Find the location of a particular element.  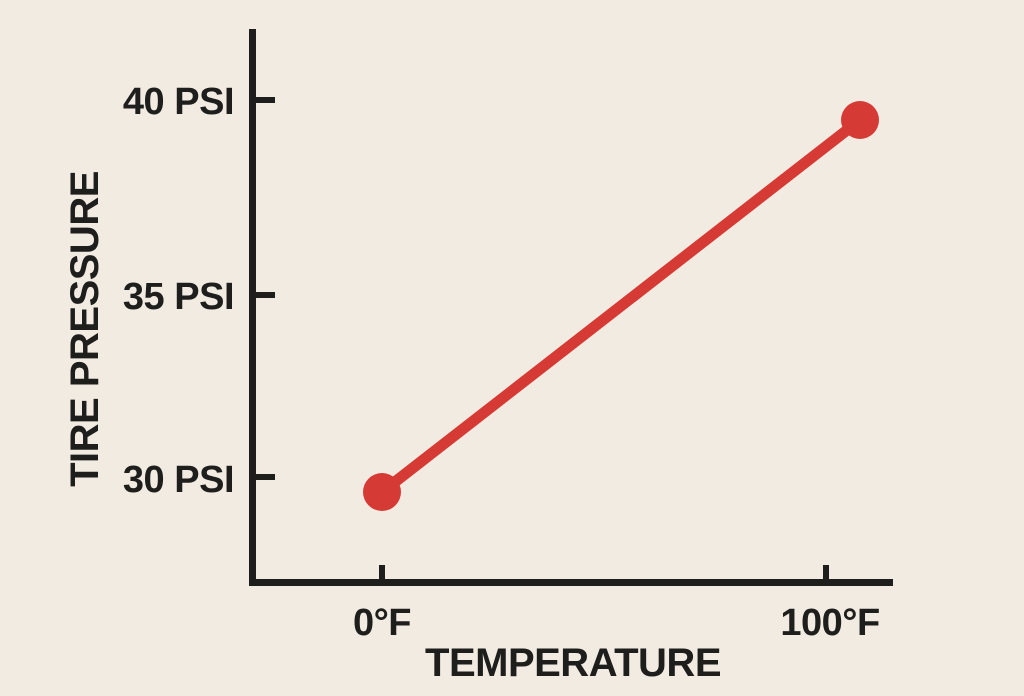

data-point-end is located at coordinates (860, 120).